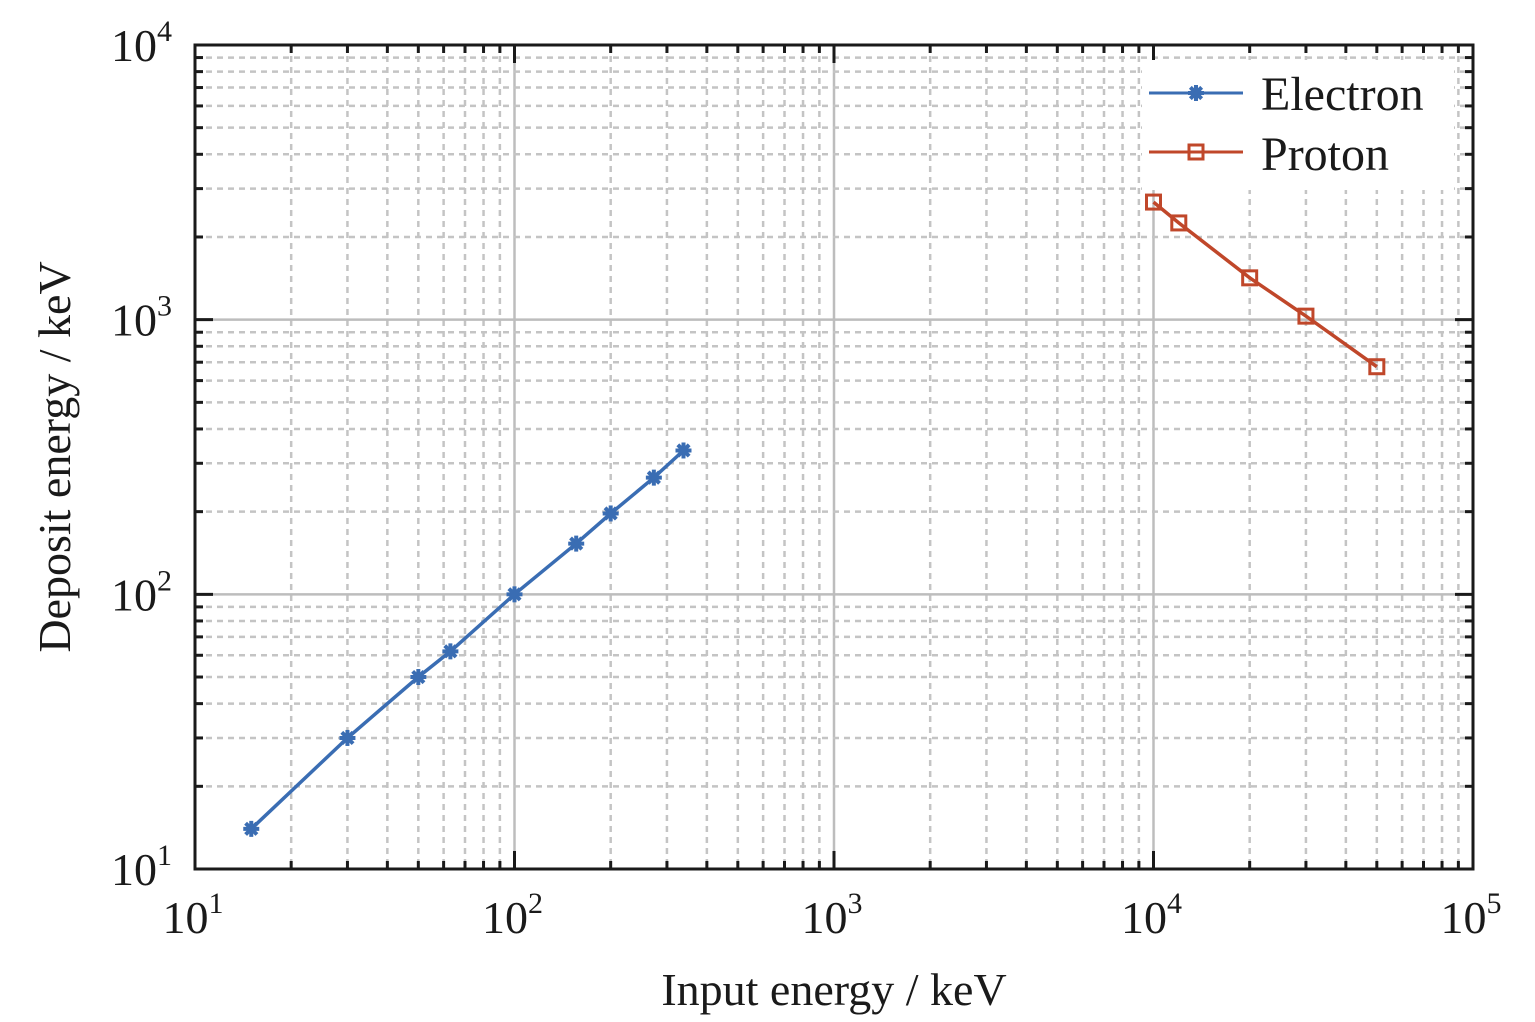 The width and height of the screenshot is (1535, 1022). I want to click on y-tick-labels: 10¹ 10² 10³ 10⁴, so click(141, 455).